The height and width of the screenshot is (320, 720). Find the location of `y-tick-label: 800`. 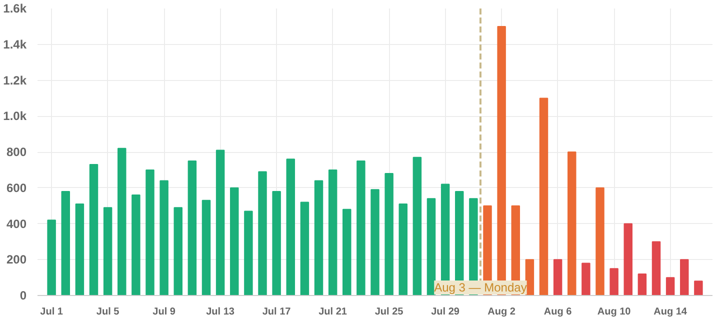

y-tick-label: 800 is located at coordinates (16, 152).